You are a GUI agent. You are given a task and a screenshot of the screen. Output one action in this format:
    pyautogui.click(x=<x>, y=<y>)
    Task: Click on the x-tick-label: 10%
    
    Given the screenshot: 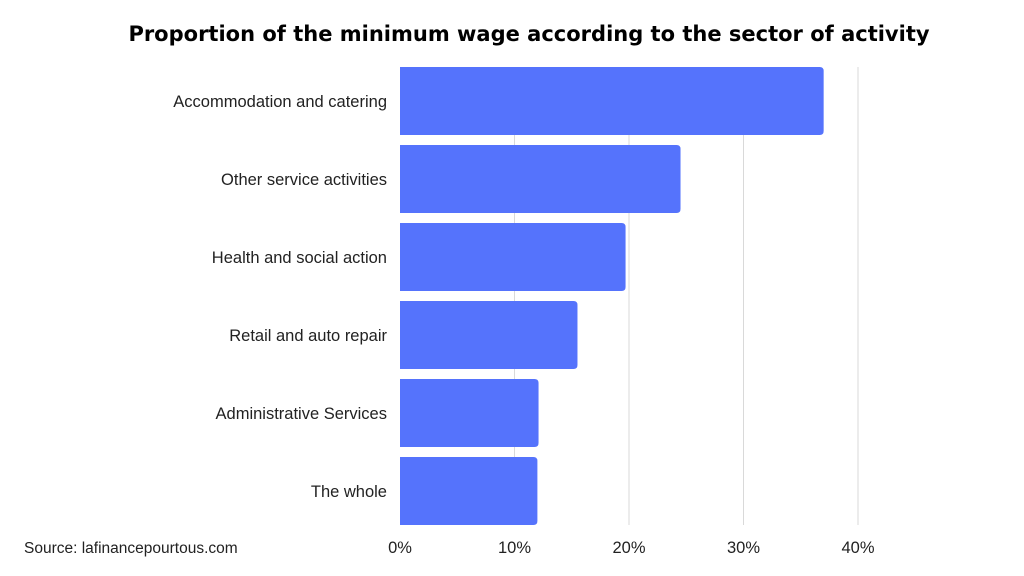 What is the action you would take?
    pyautogui.click(x=514, y=548)
    